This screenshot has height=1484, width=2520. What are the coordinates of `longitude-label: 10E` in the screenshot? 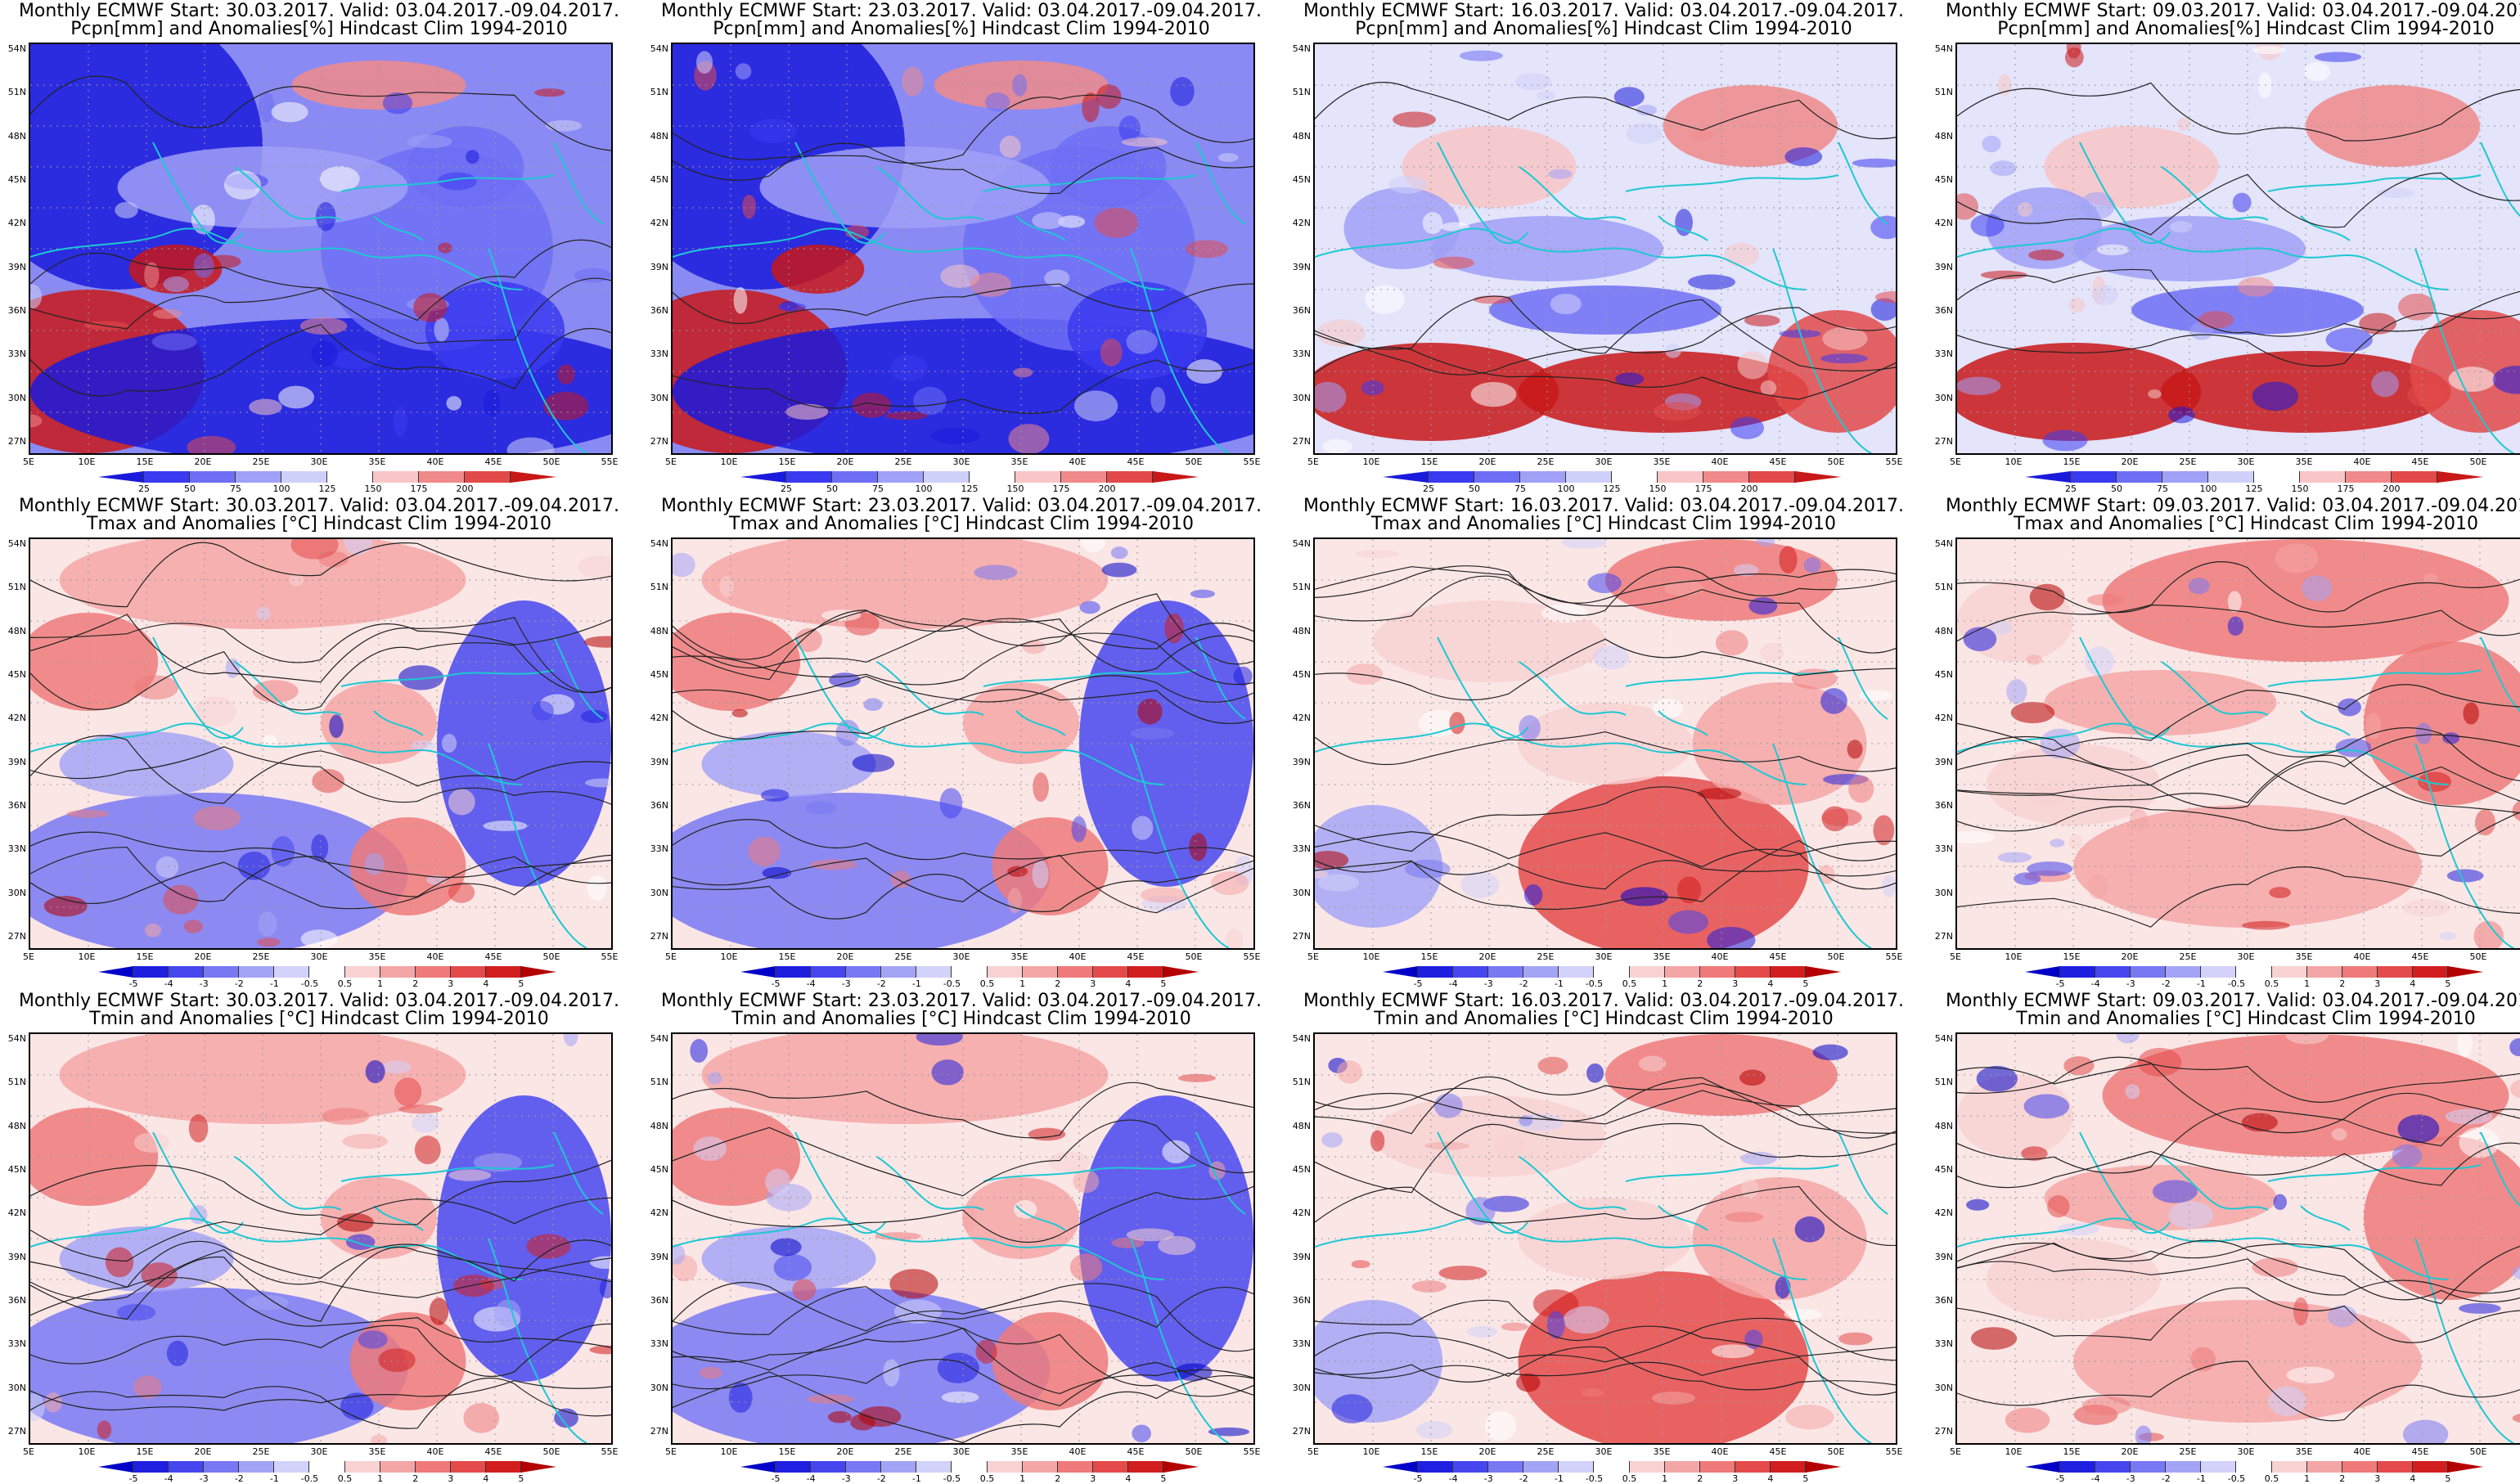 It's located at (729, 1451).